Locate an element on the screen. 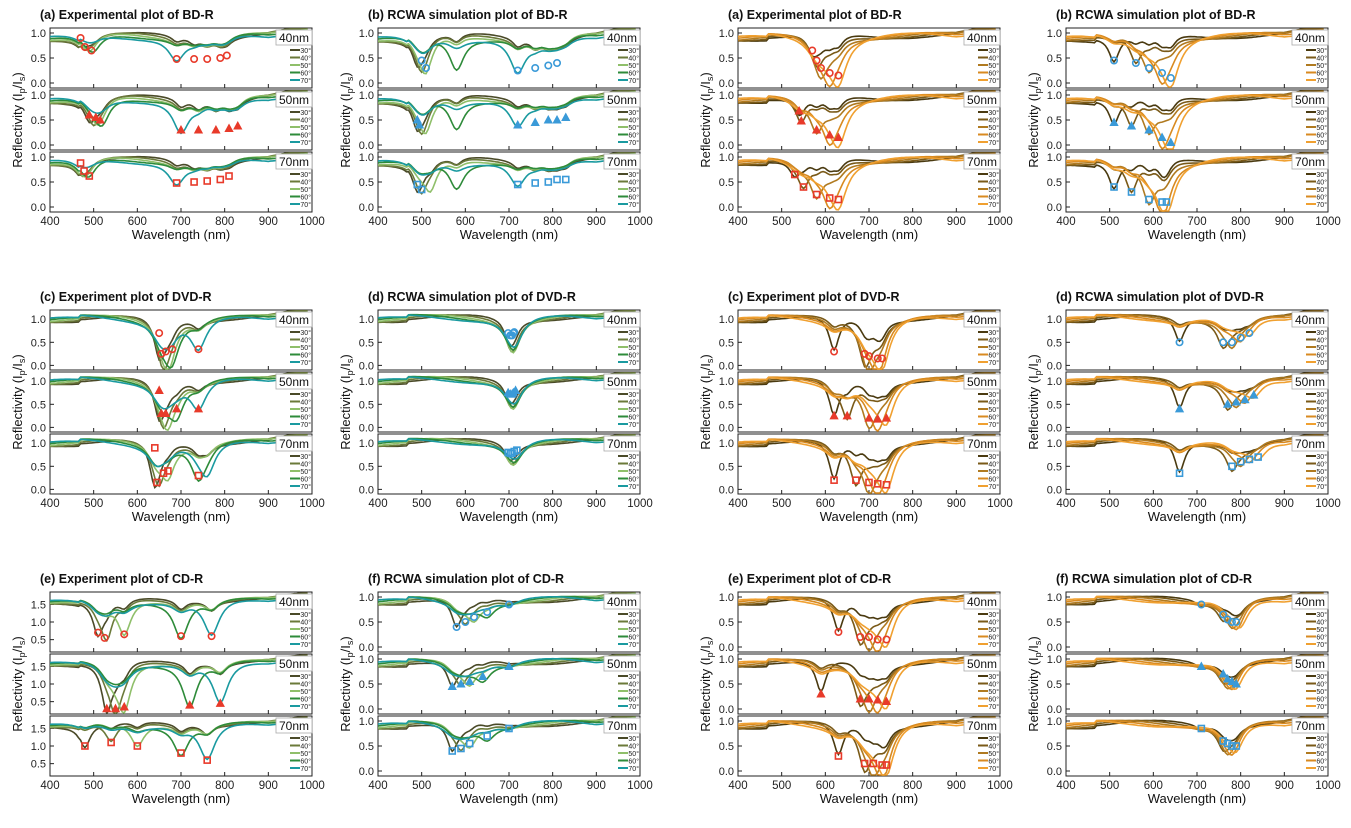 The image size is (1351, 828). thickness-label: 40nm is located at coordinates (622, 320).